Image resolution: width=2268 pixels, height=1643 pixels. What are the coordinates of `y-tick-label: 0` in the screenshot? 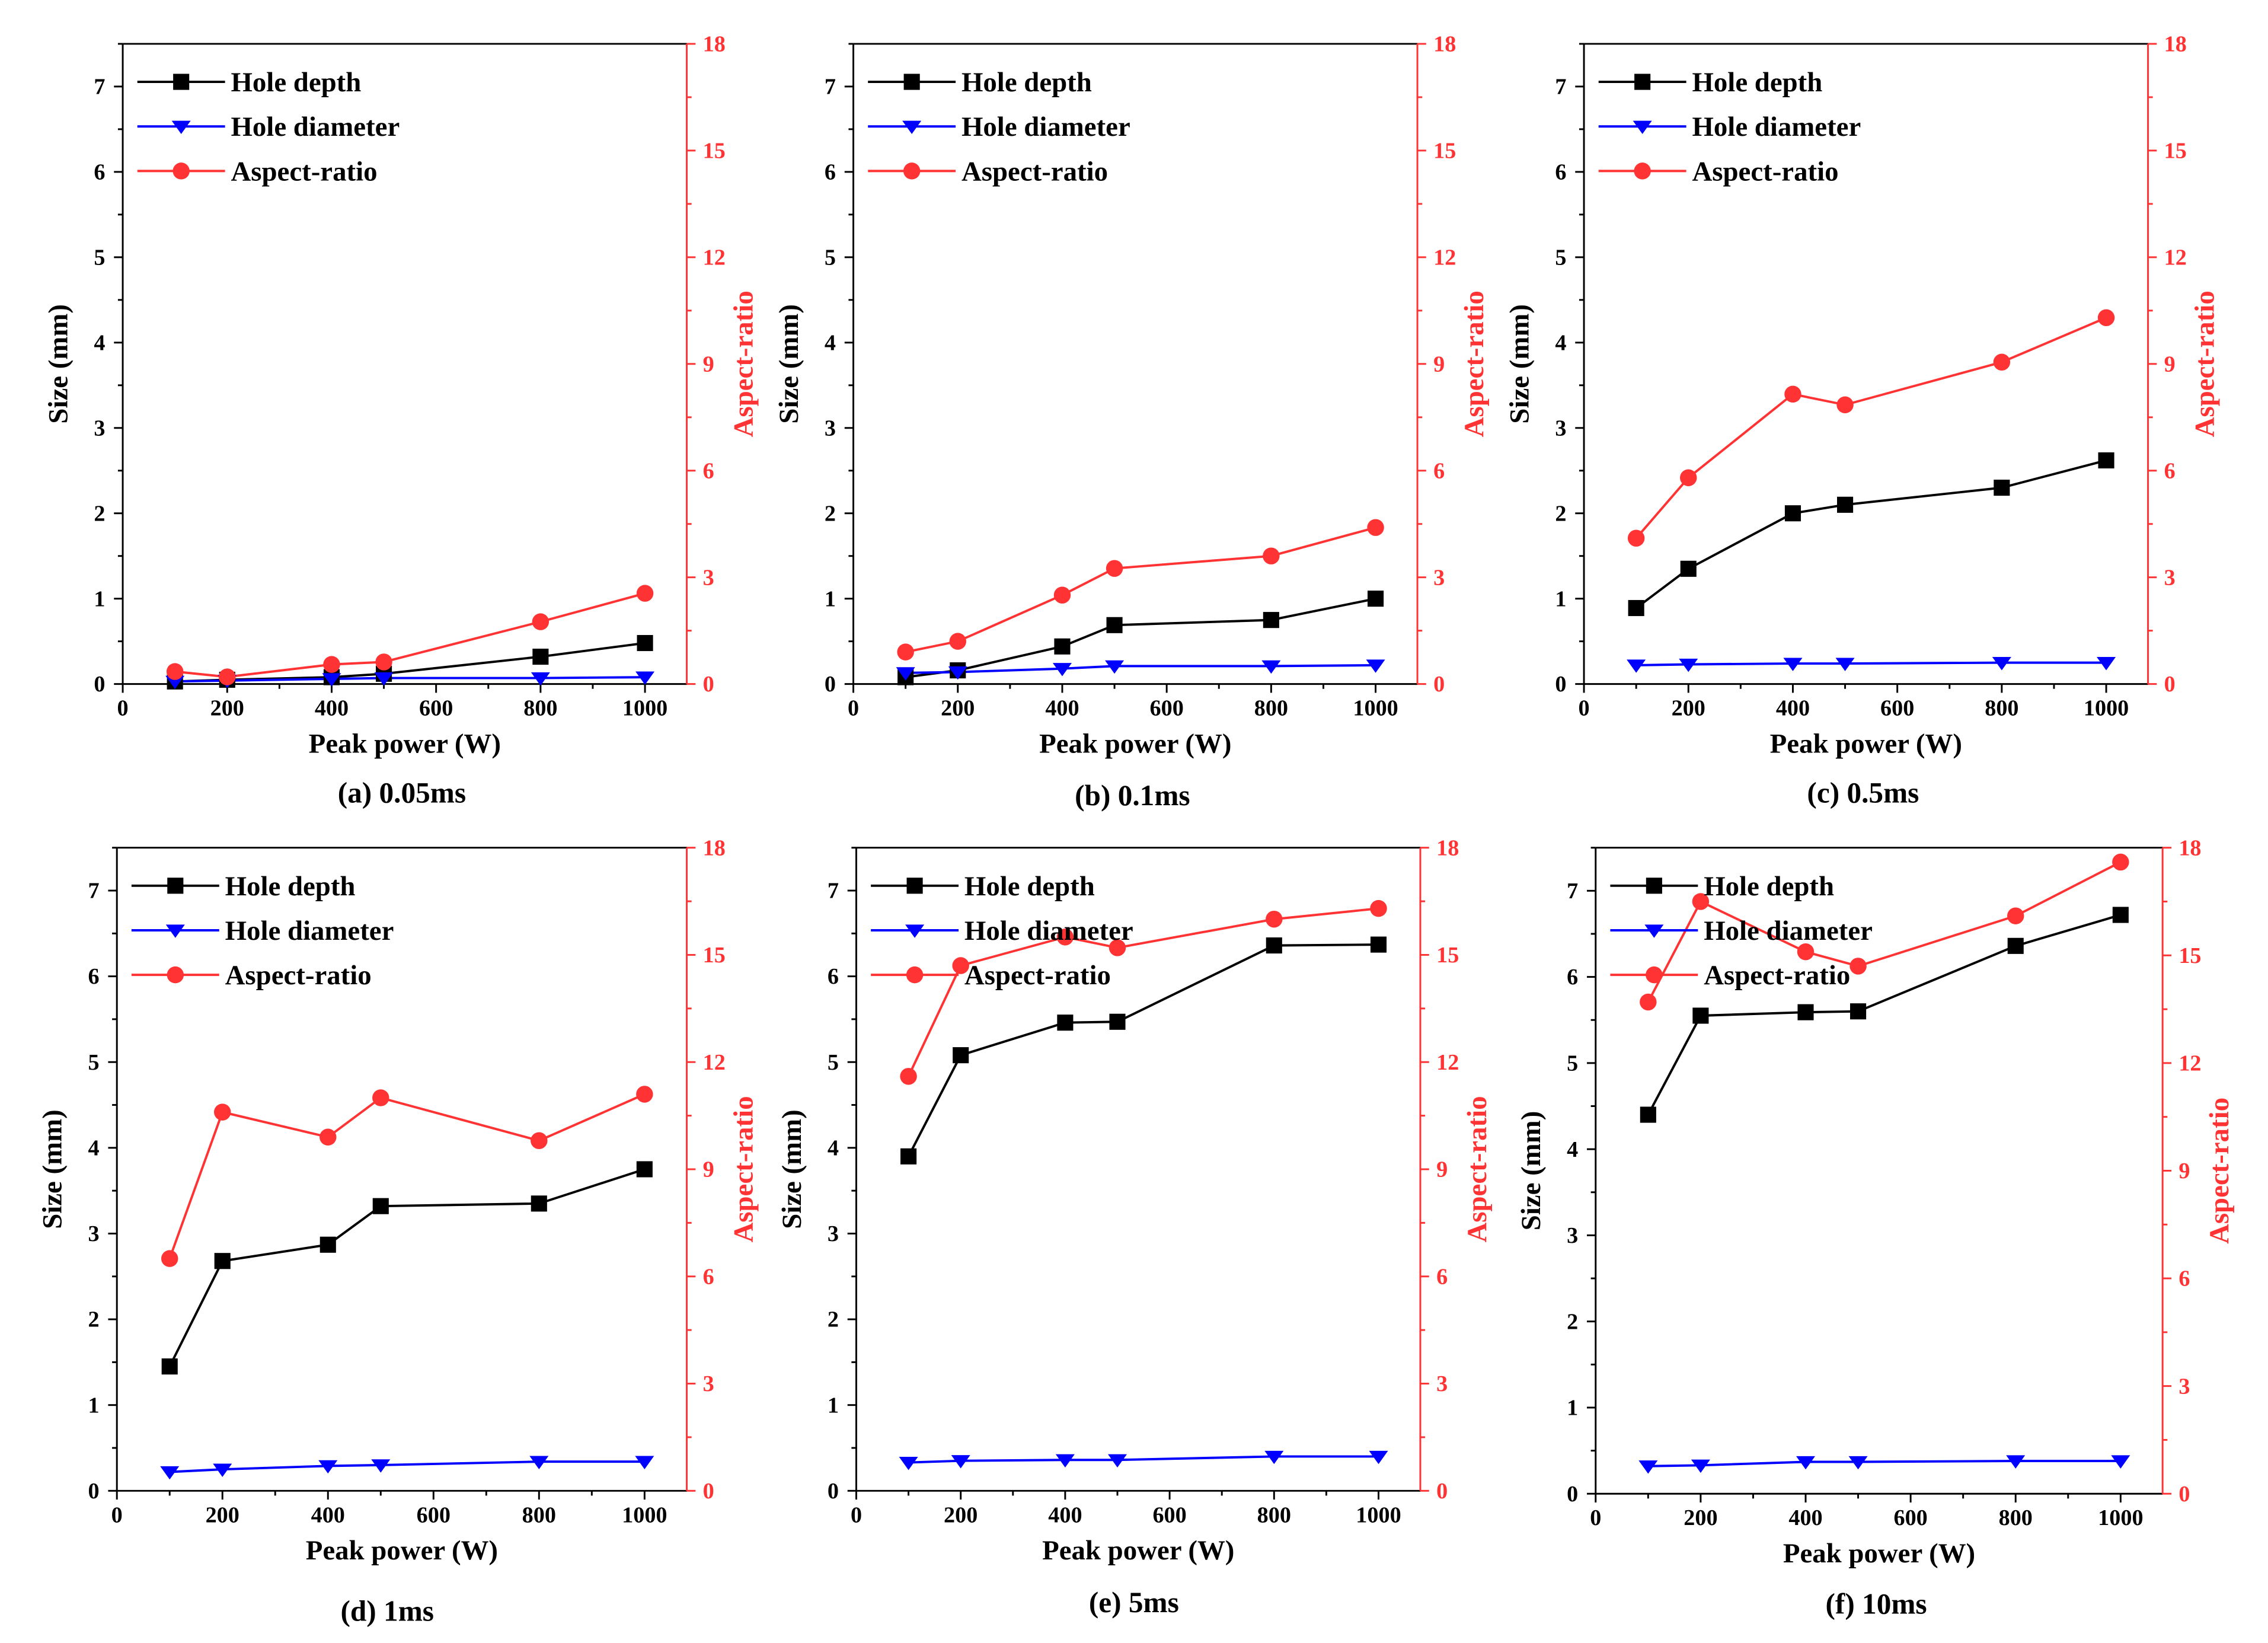 It's located at (99, 685).